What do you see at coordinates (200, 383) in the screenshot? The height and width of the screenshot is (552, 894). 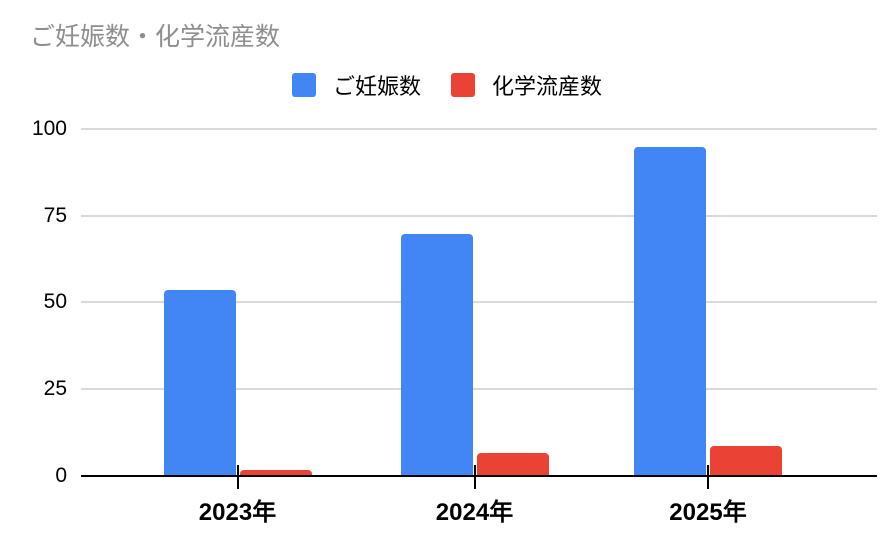 I see `bar-ご妊娠数-2023年` at bounding box center [200, 383].